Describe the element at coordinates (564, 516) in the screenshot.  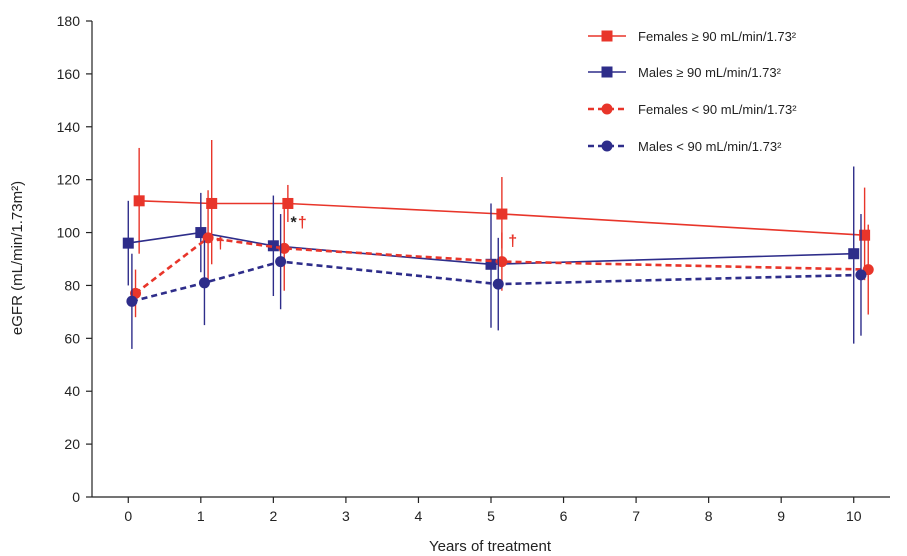
I see `x-tick-label: 6` at that location.